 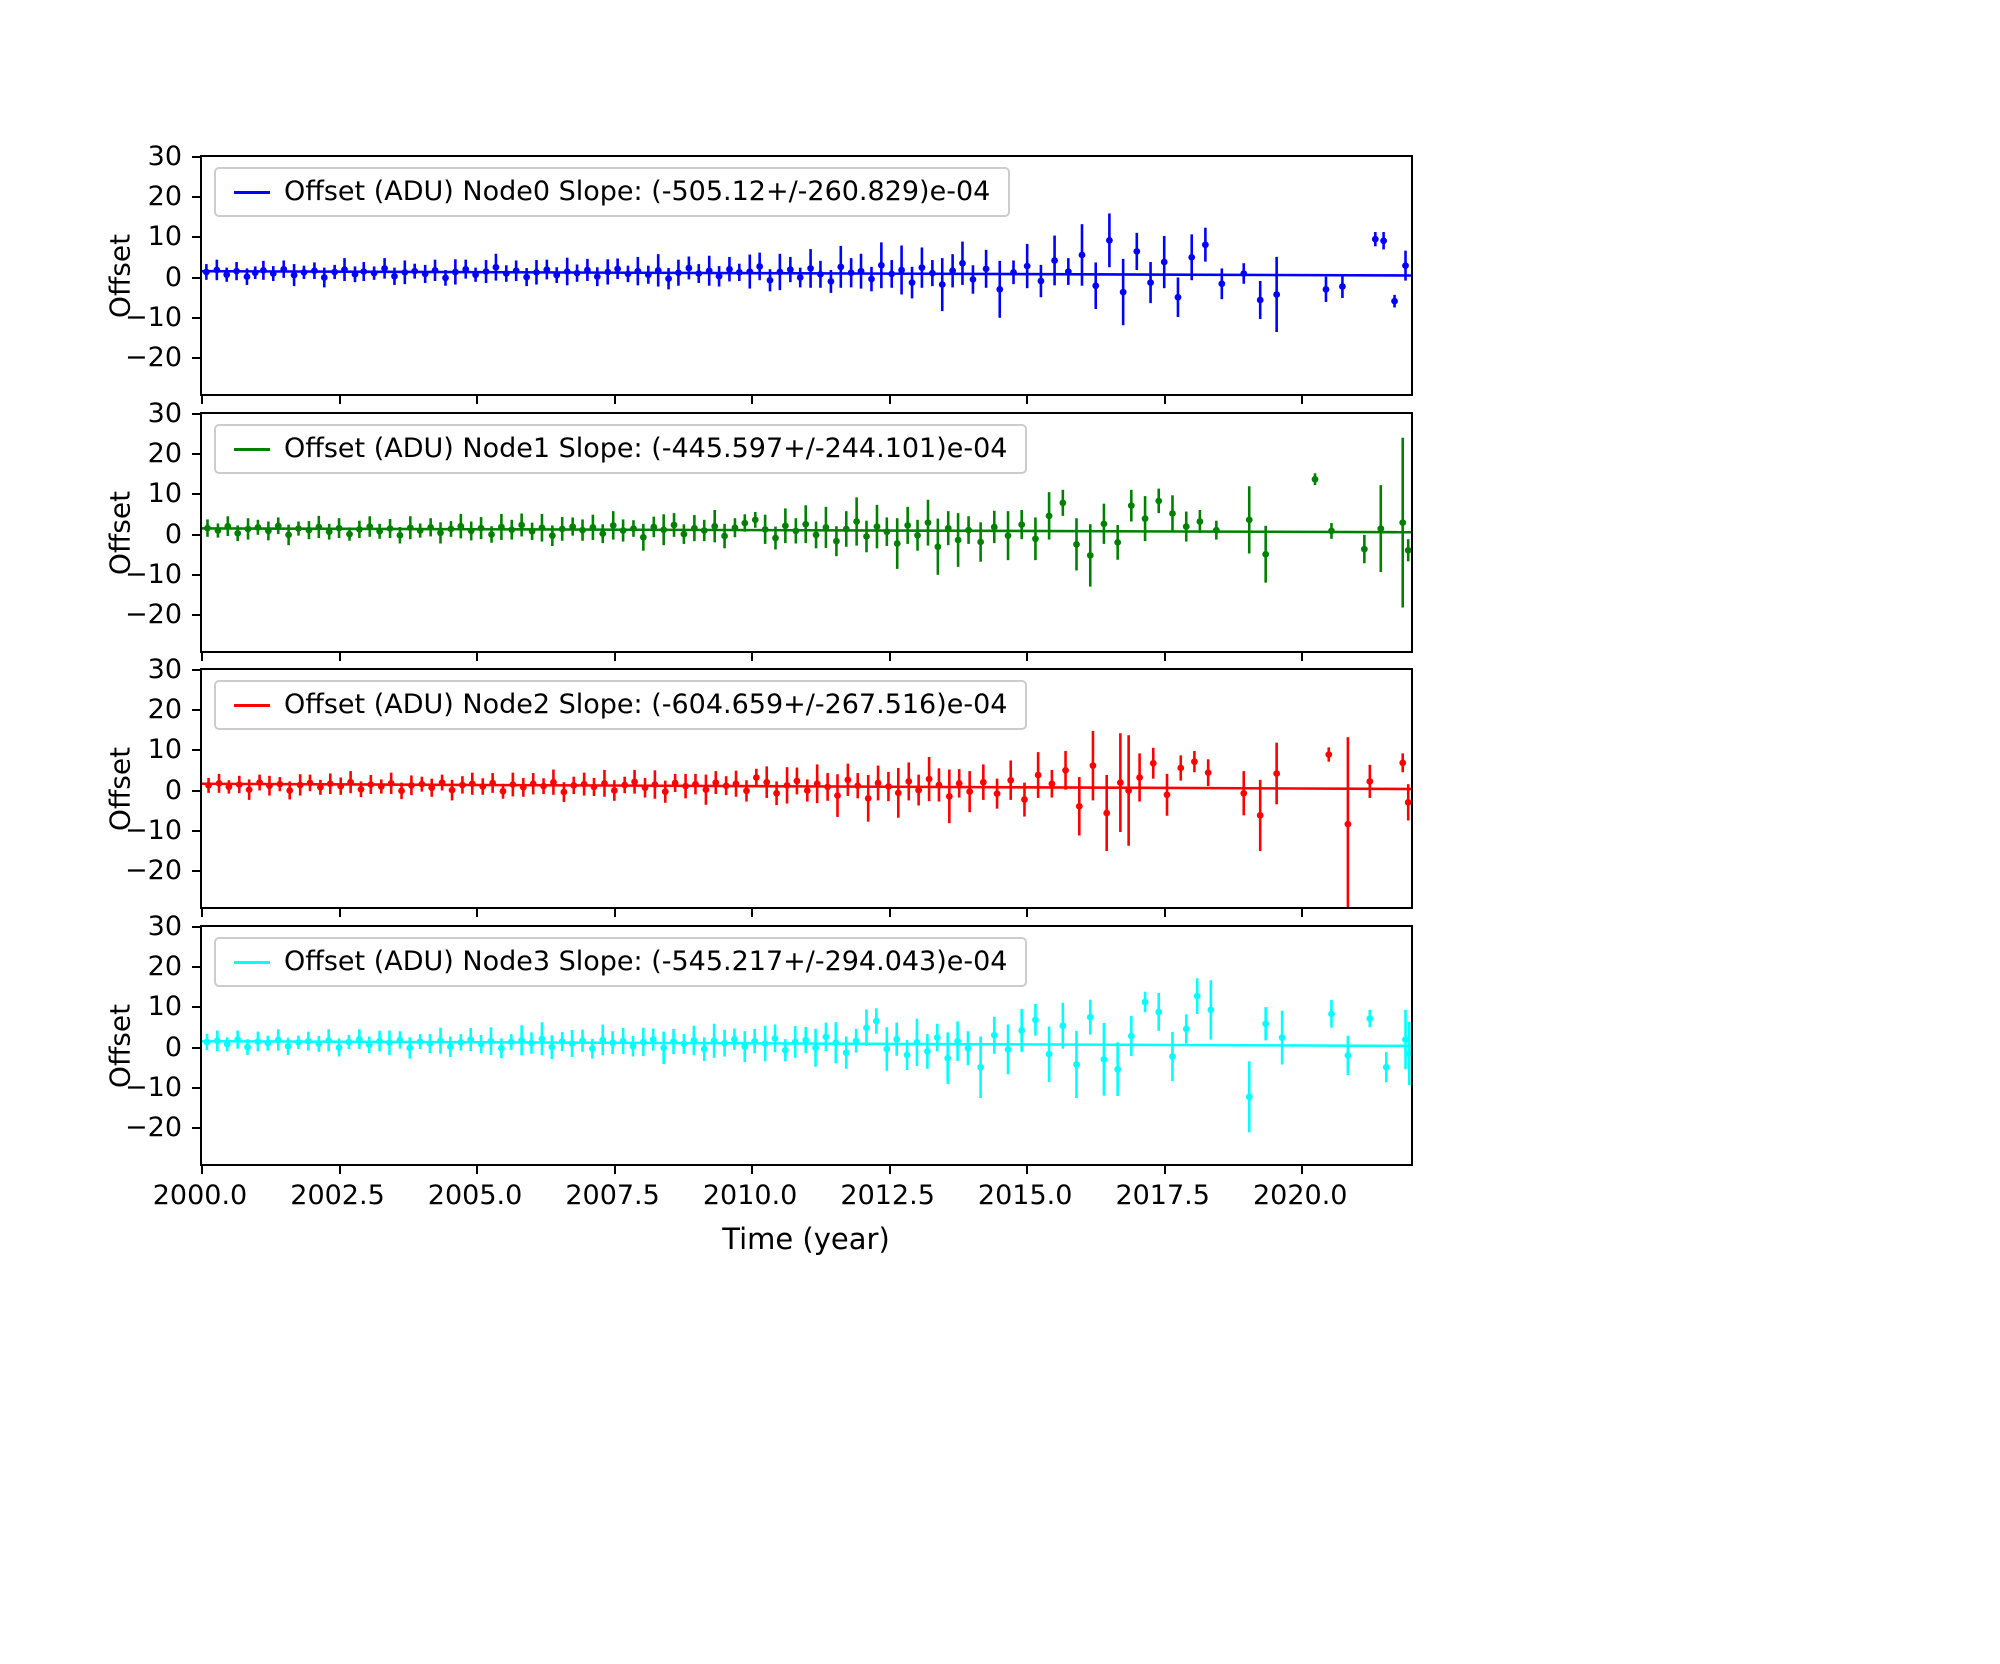 I want to click on x-tick-label: 2002.5, so click(x=337, y=1195).